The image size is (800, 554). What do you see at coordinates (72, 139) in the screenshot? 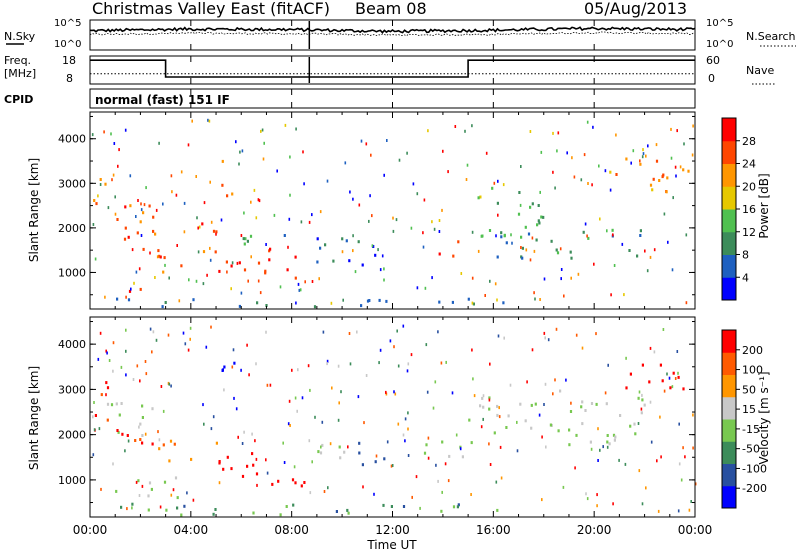
I see `power-y-tick-label: 4000` at bounding box center [72, 139].